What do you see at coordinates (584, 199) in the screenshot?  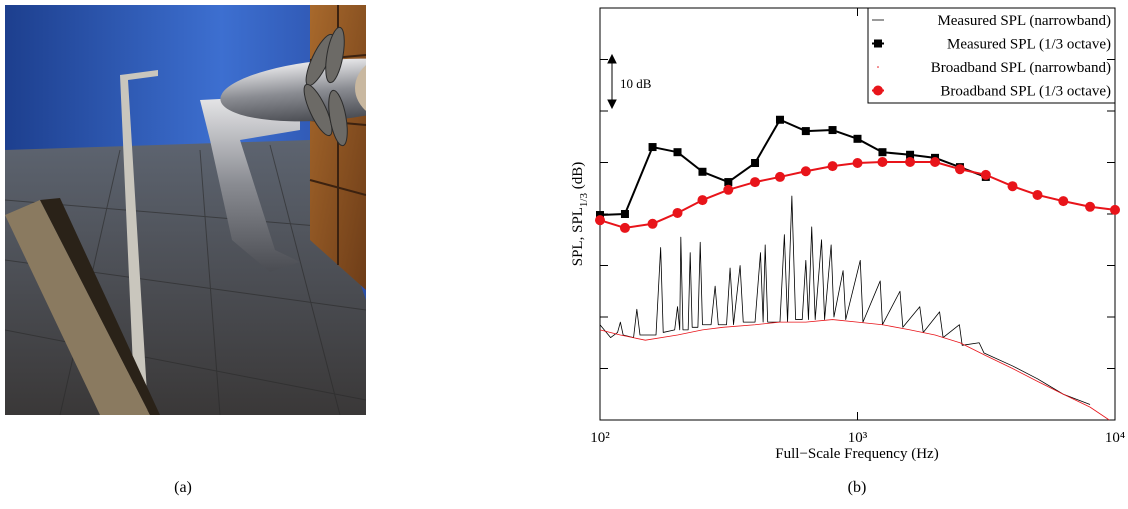 I see `y-axis-label-sub: 1/3` at bounding box center [584, 199].